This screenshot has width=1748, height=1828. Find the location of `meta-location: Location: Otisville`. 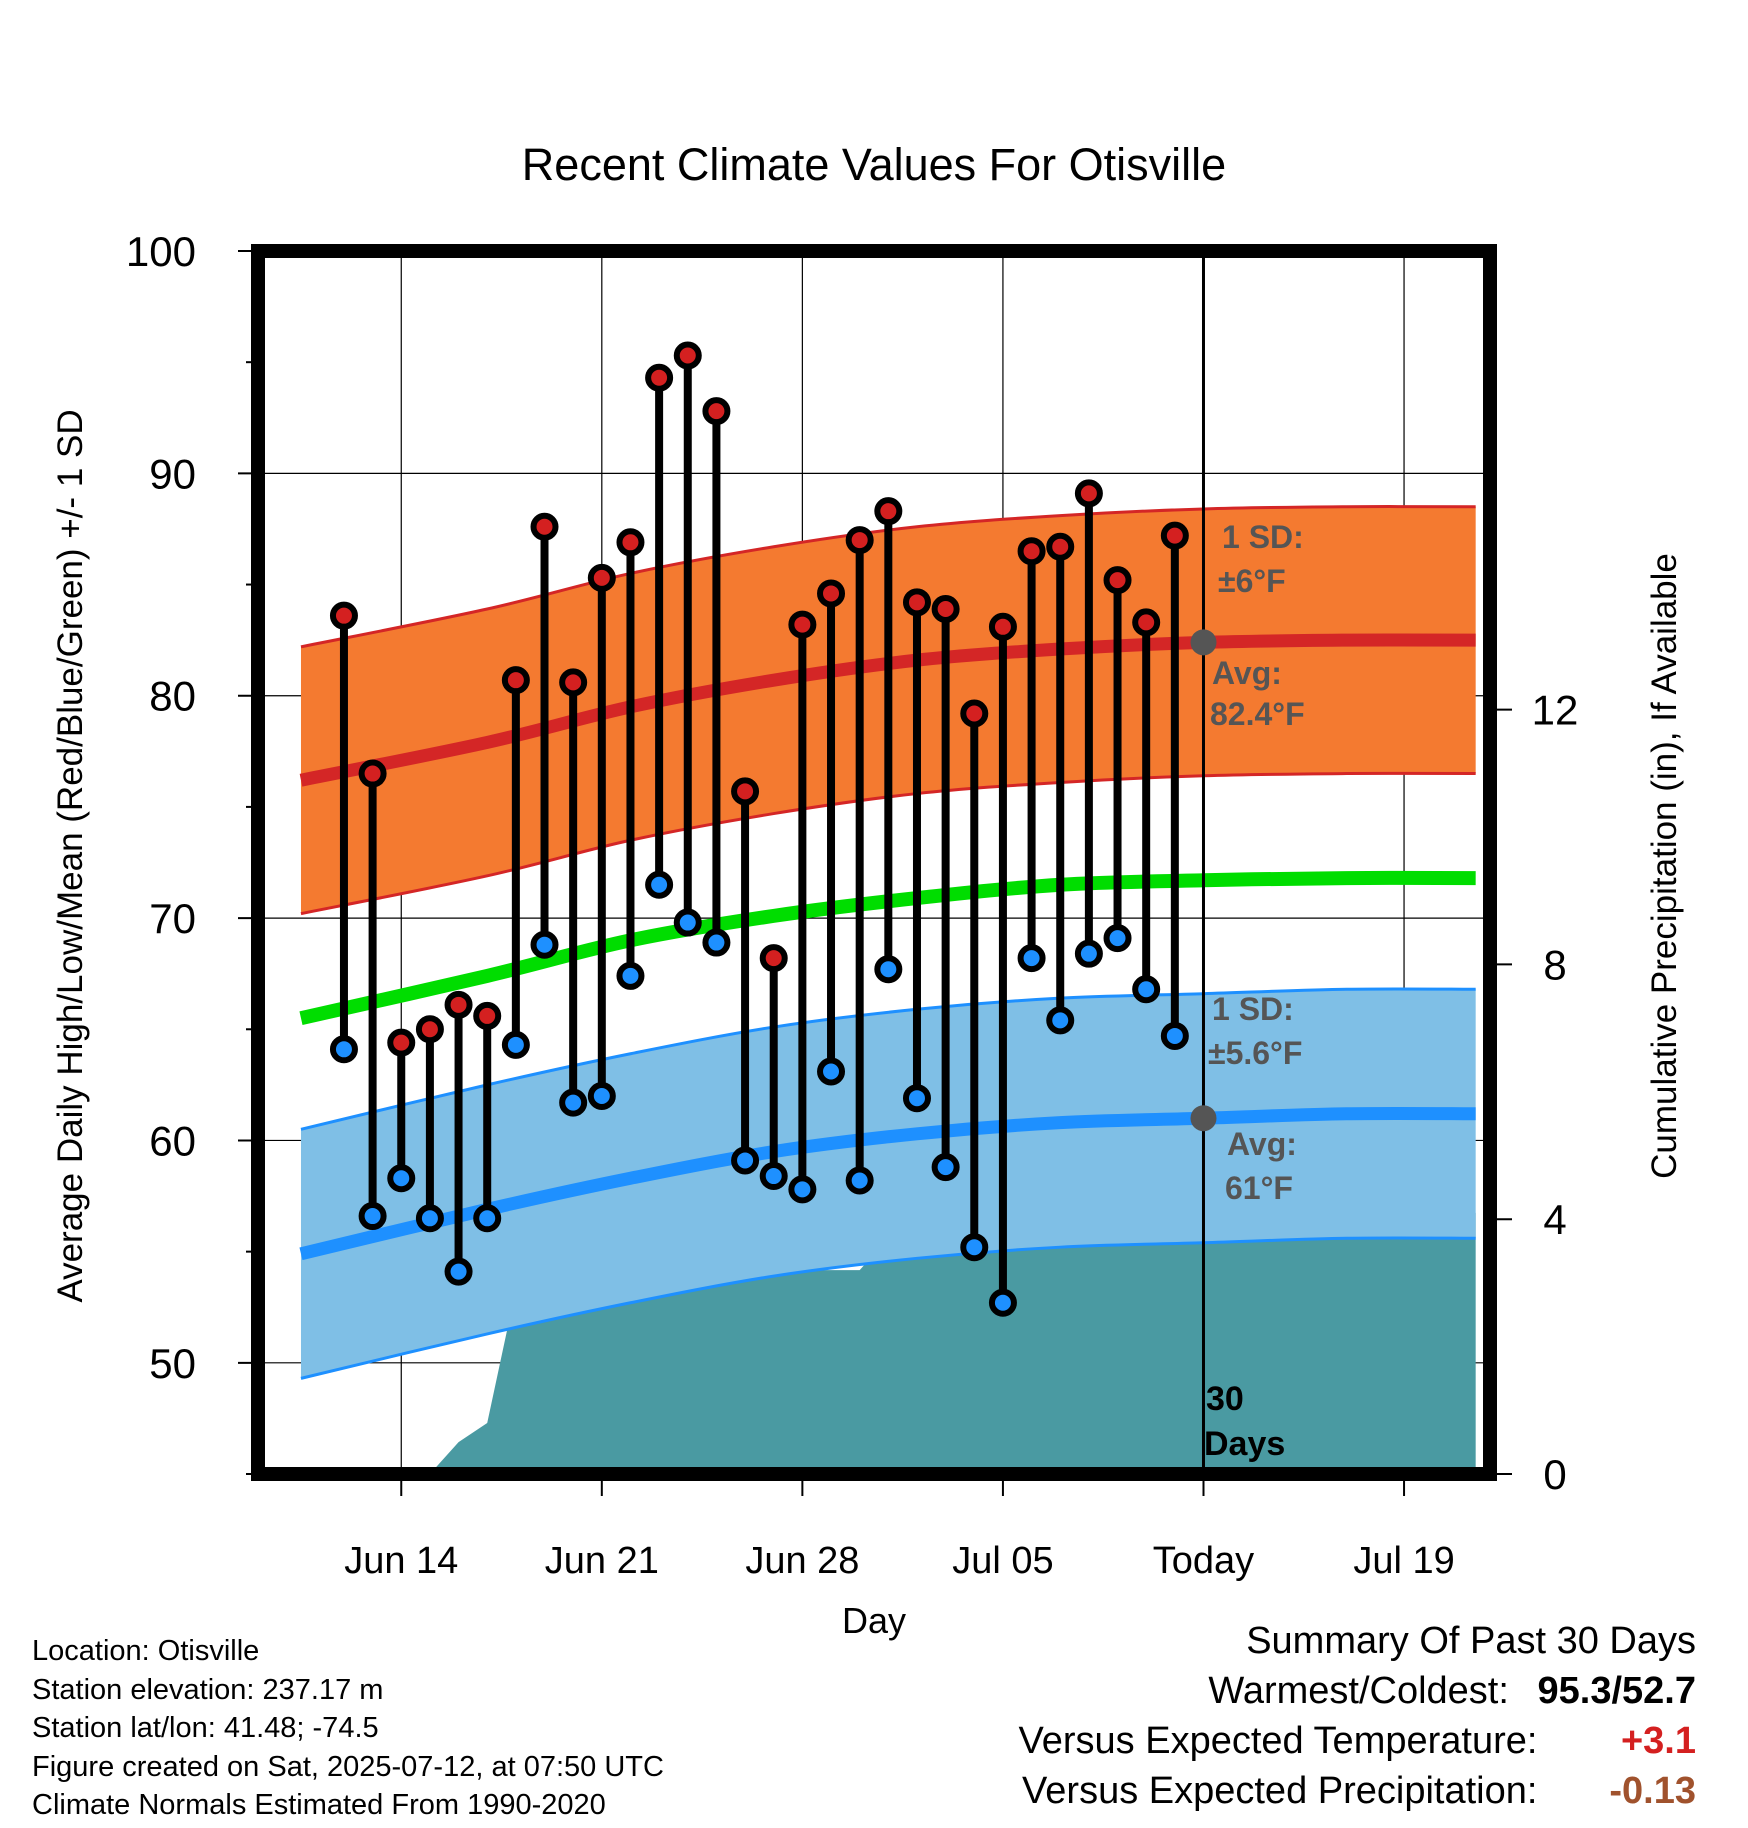

meta-location: Location: Otisville is located at coordinates (146, 1651).